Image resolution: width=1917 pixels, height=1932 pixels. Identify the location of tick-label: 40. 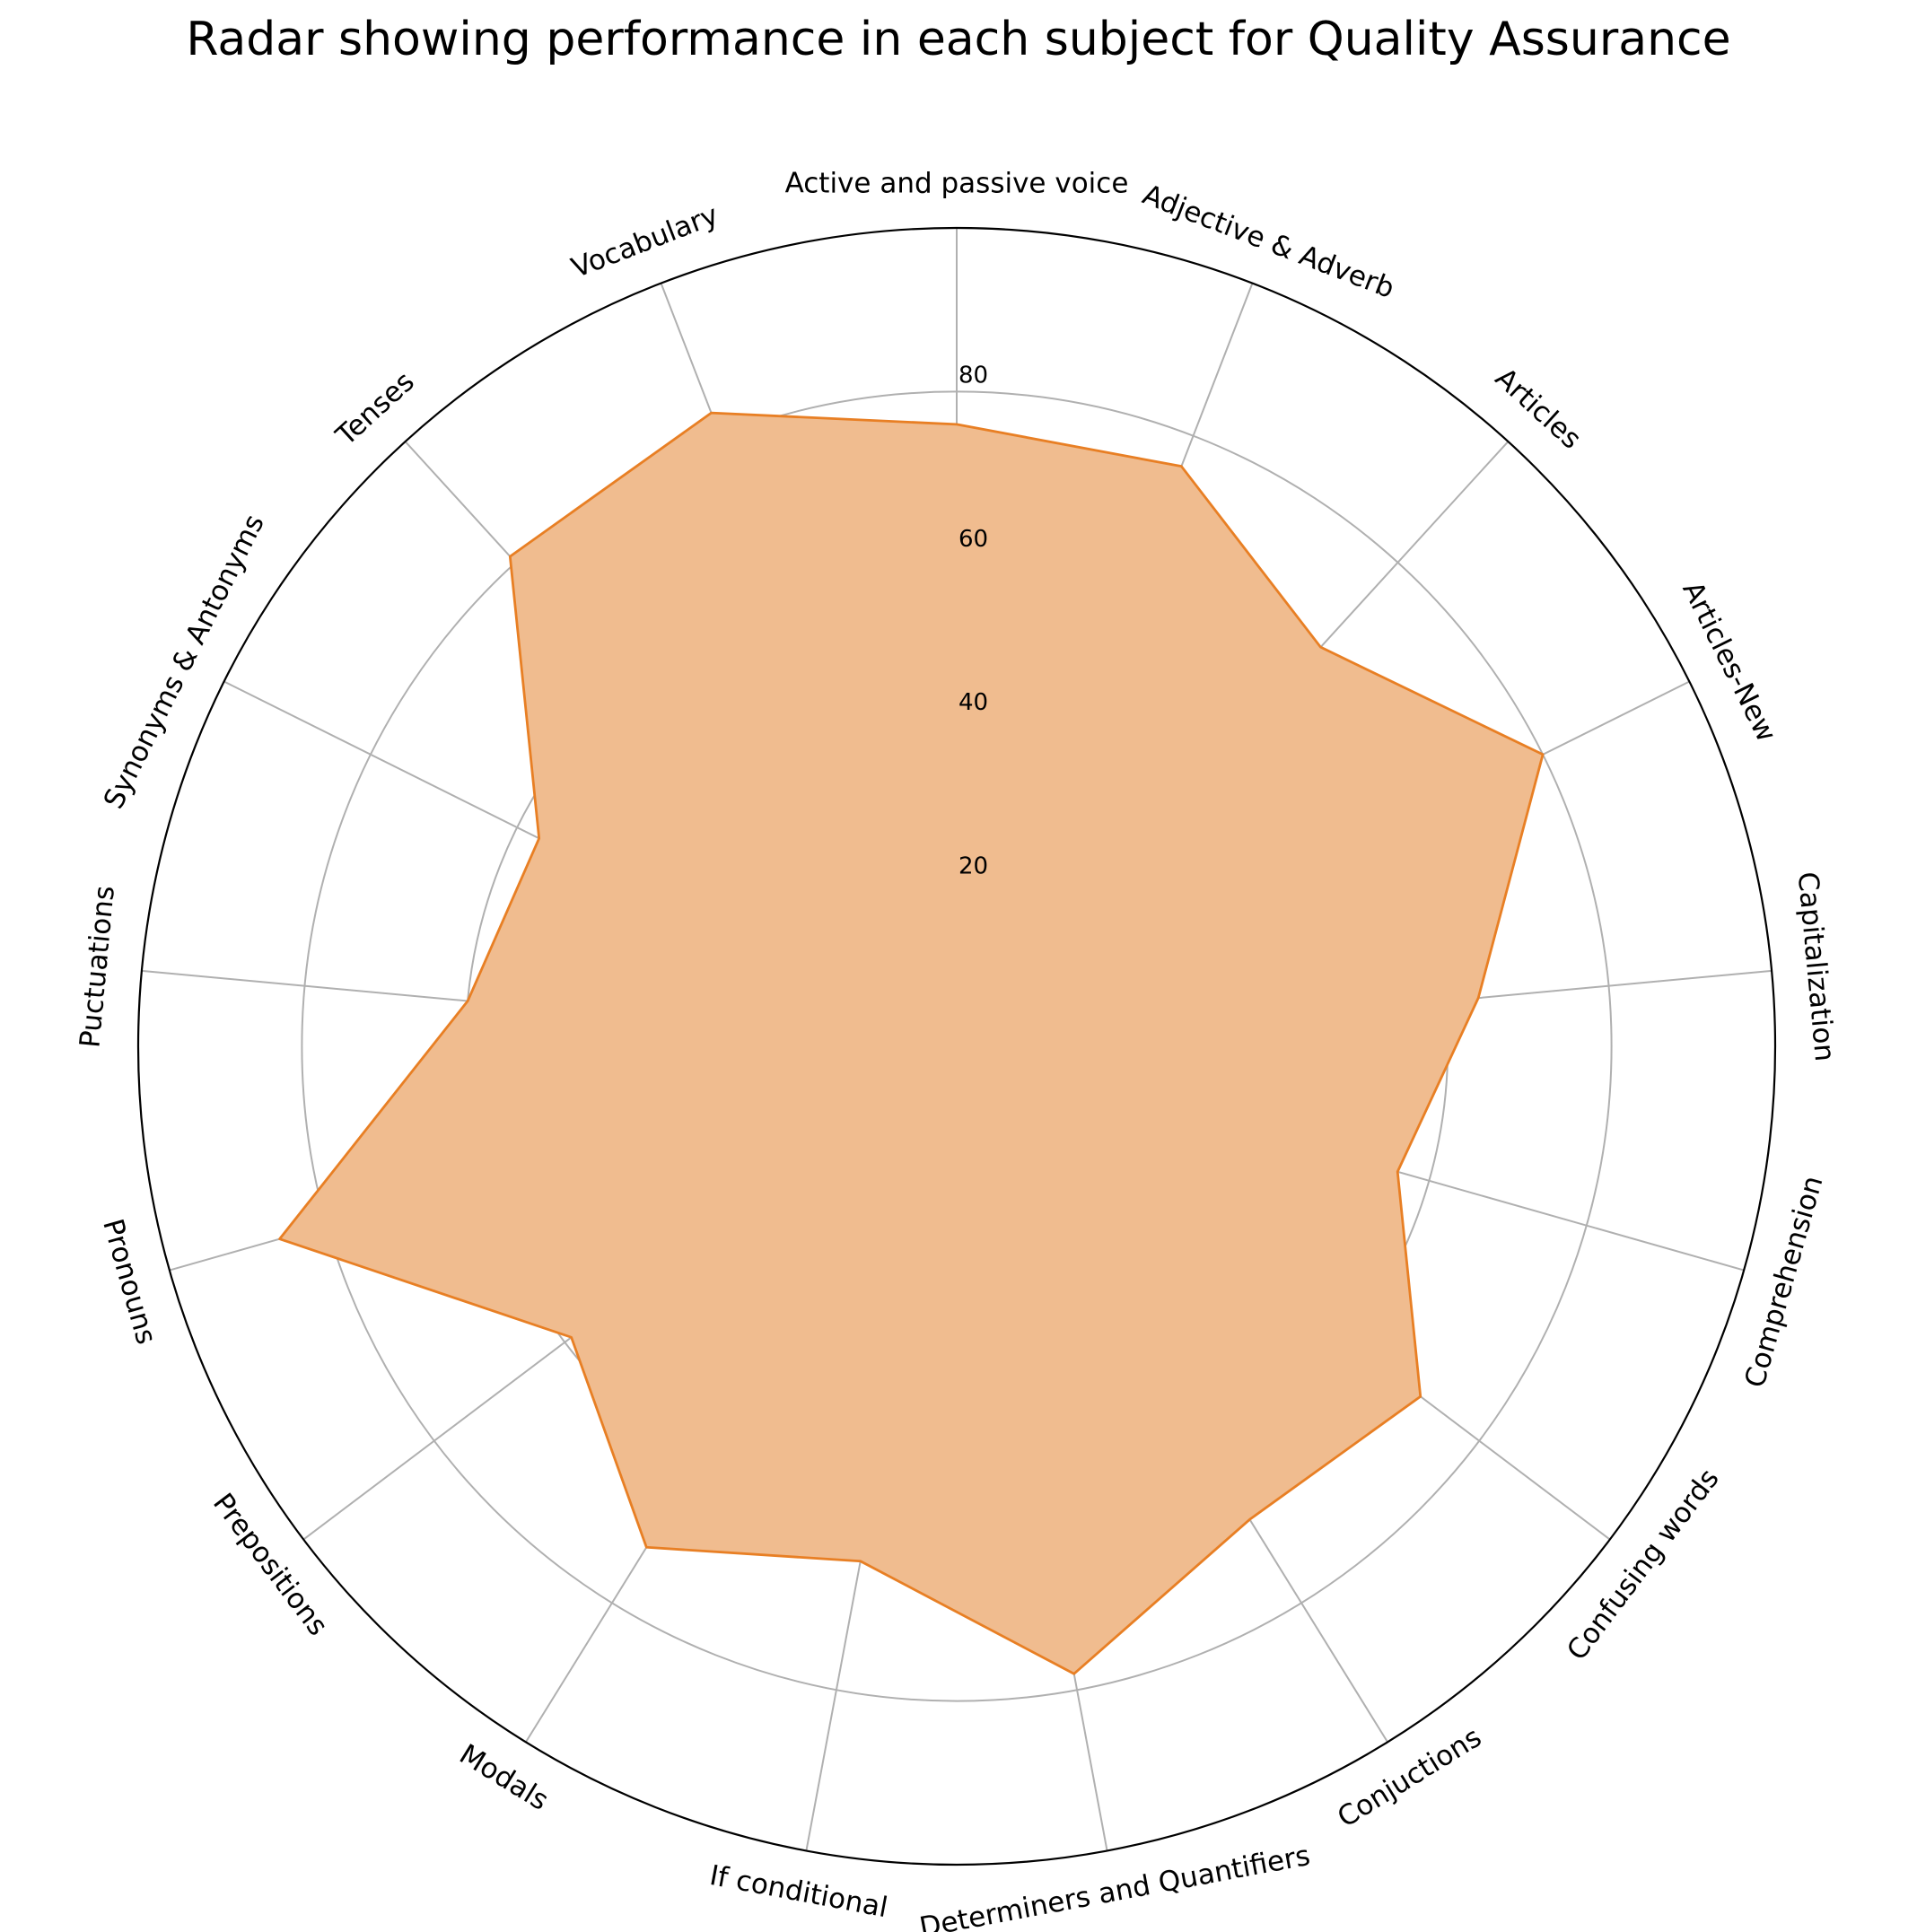
(974, 702).